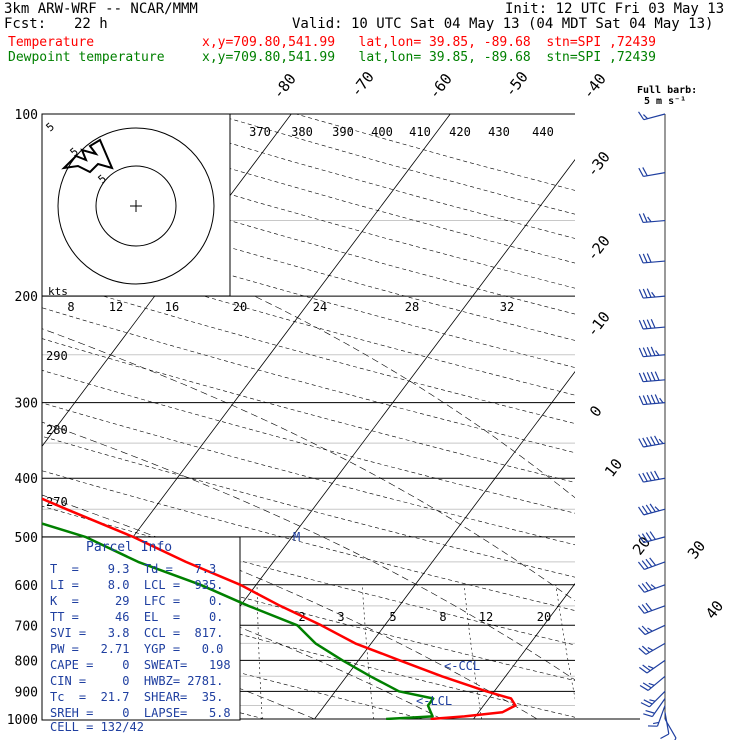  Describe the element at coordinates (302, 132) in the screenshot. I see `theta-top-label: 380` at that location.